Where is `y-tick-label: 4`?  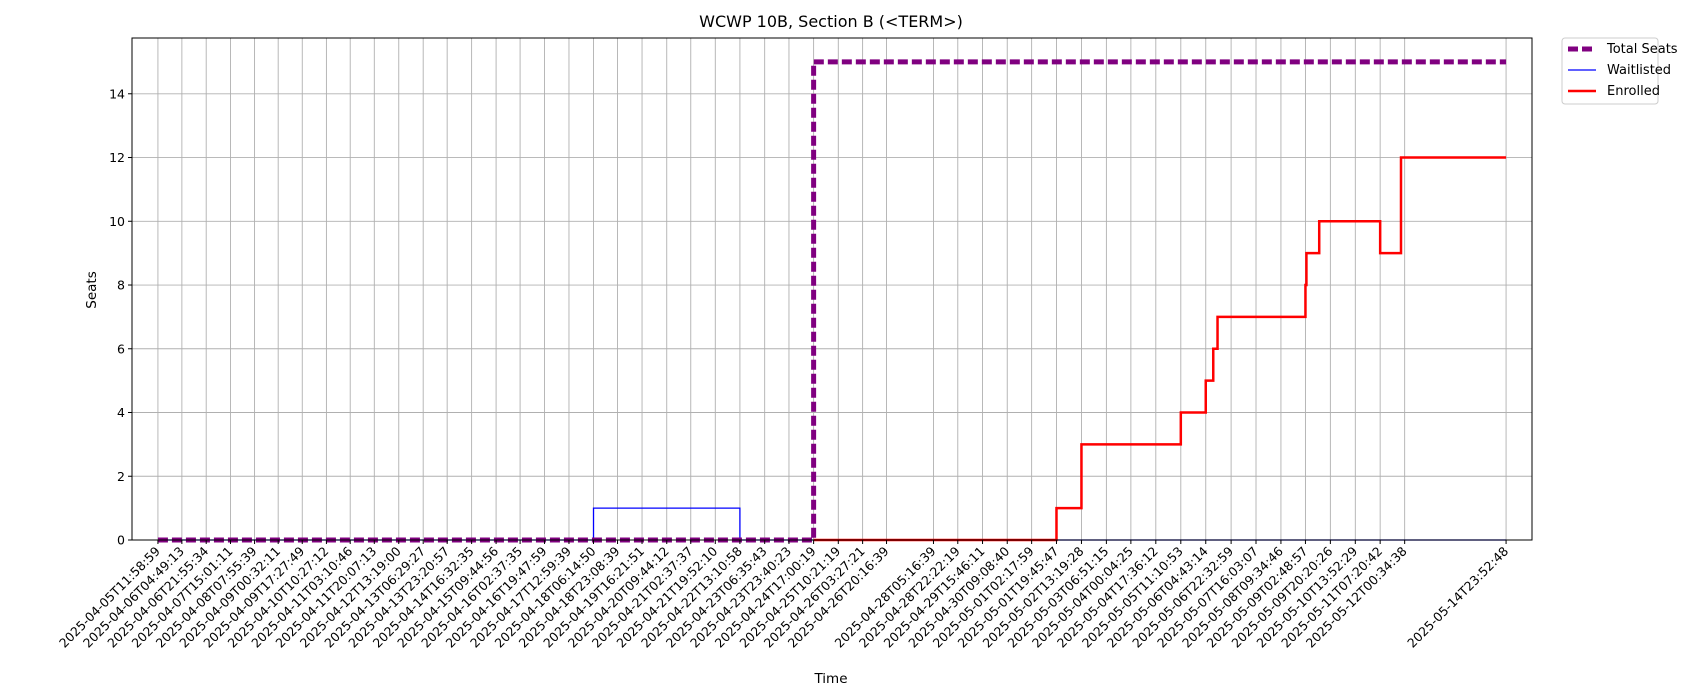 y-tick-label: 4 is located at coordinates (121, 412).